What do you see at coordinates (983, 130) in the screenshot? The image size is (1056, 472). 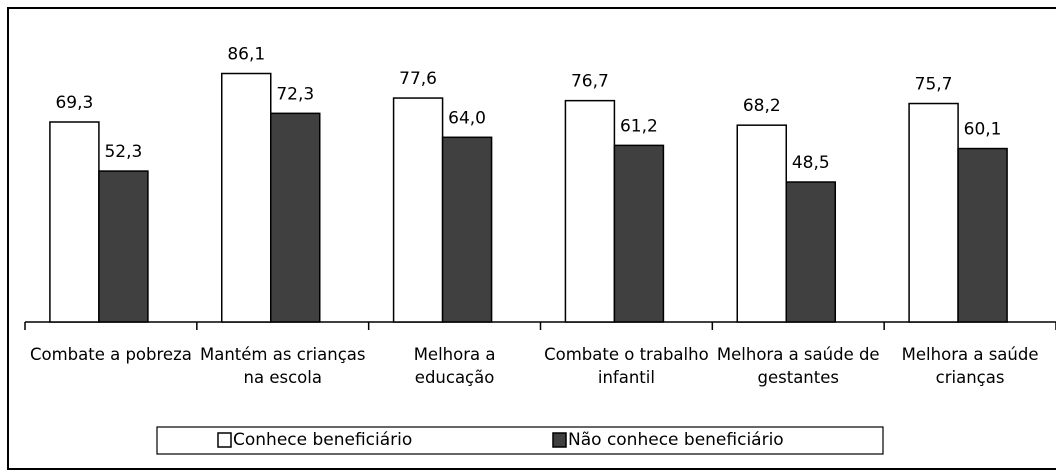 I see `value-label: 60,1` at bounding box center [983, 130].